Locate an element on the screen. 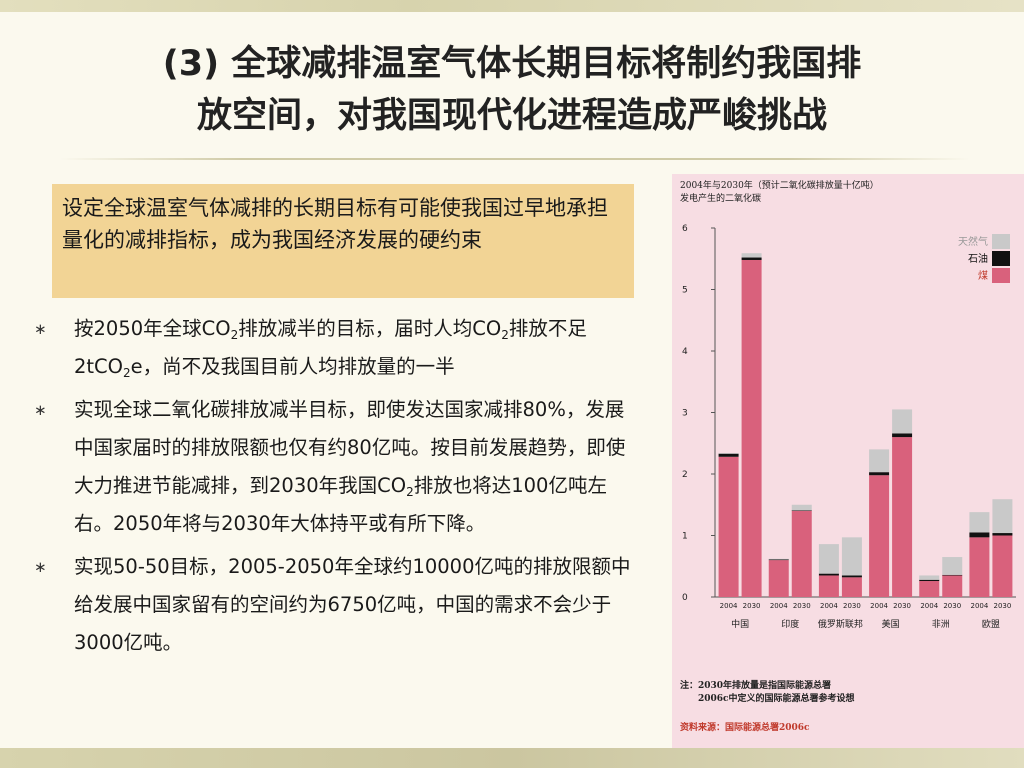  top-decor-band is located at coordinates (512, 6).